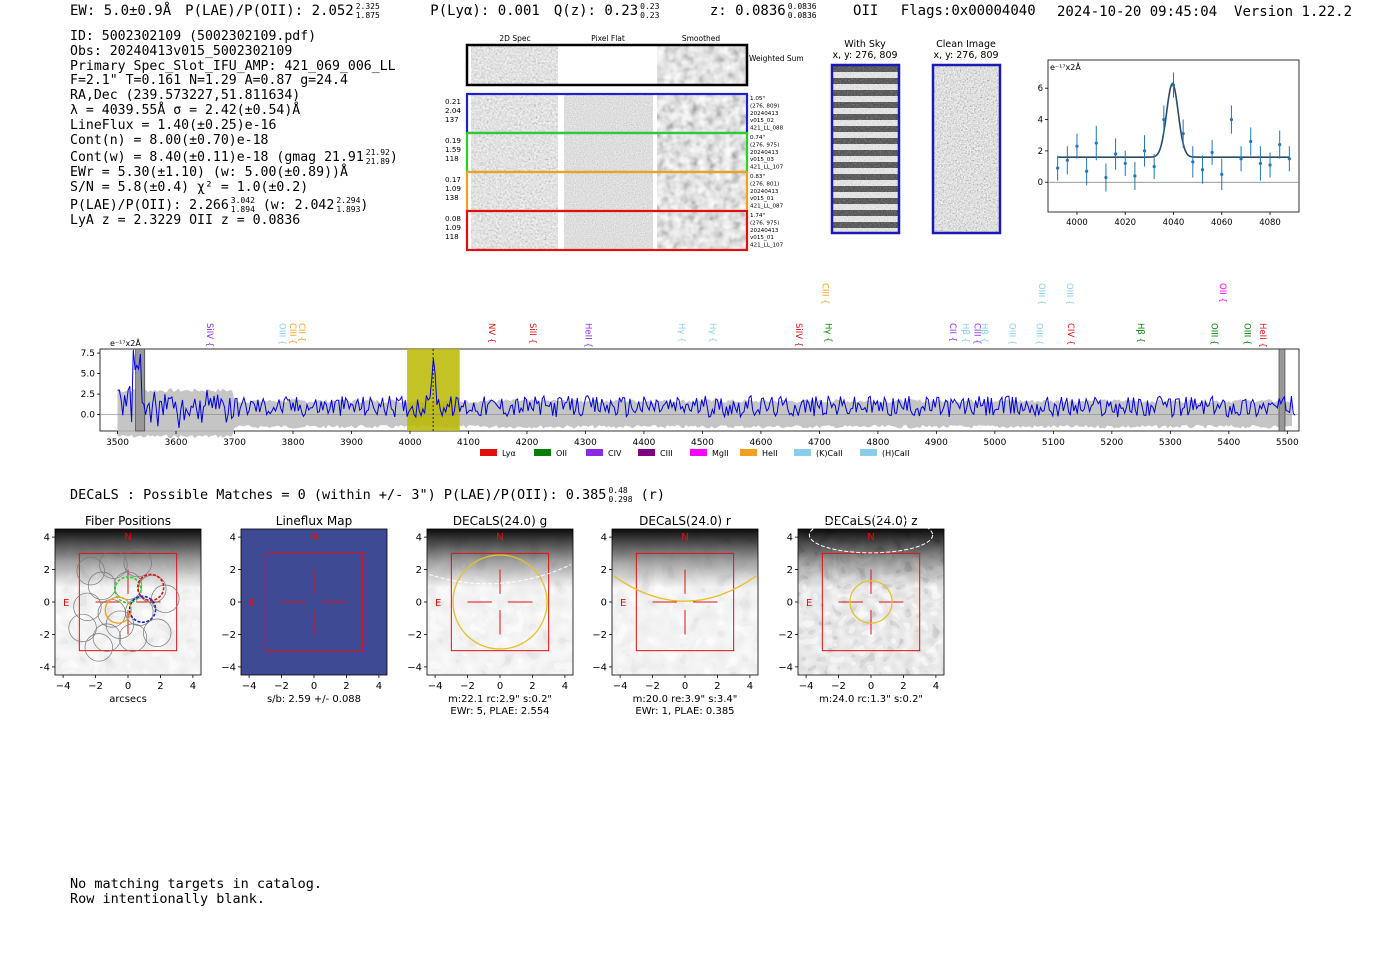 The height and width of the screenshot is (953, 1400). I want to click on info-lineflux: LineFlux = 1.40(±0.25)e-16, so click(173, 125).